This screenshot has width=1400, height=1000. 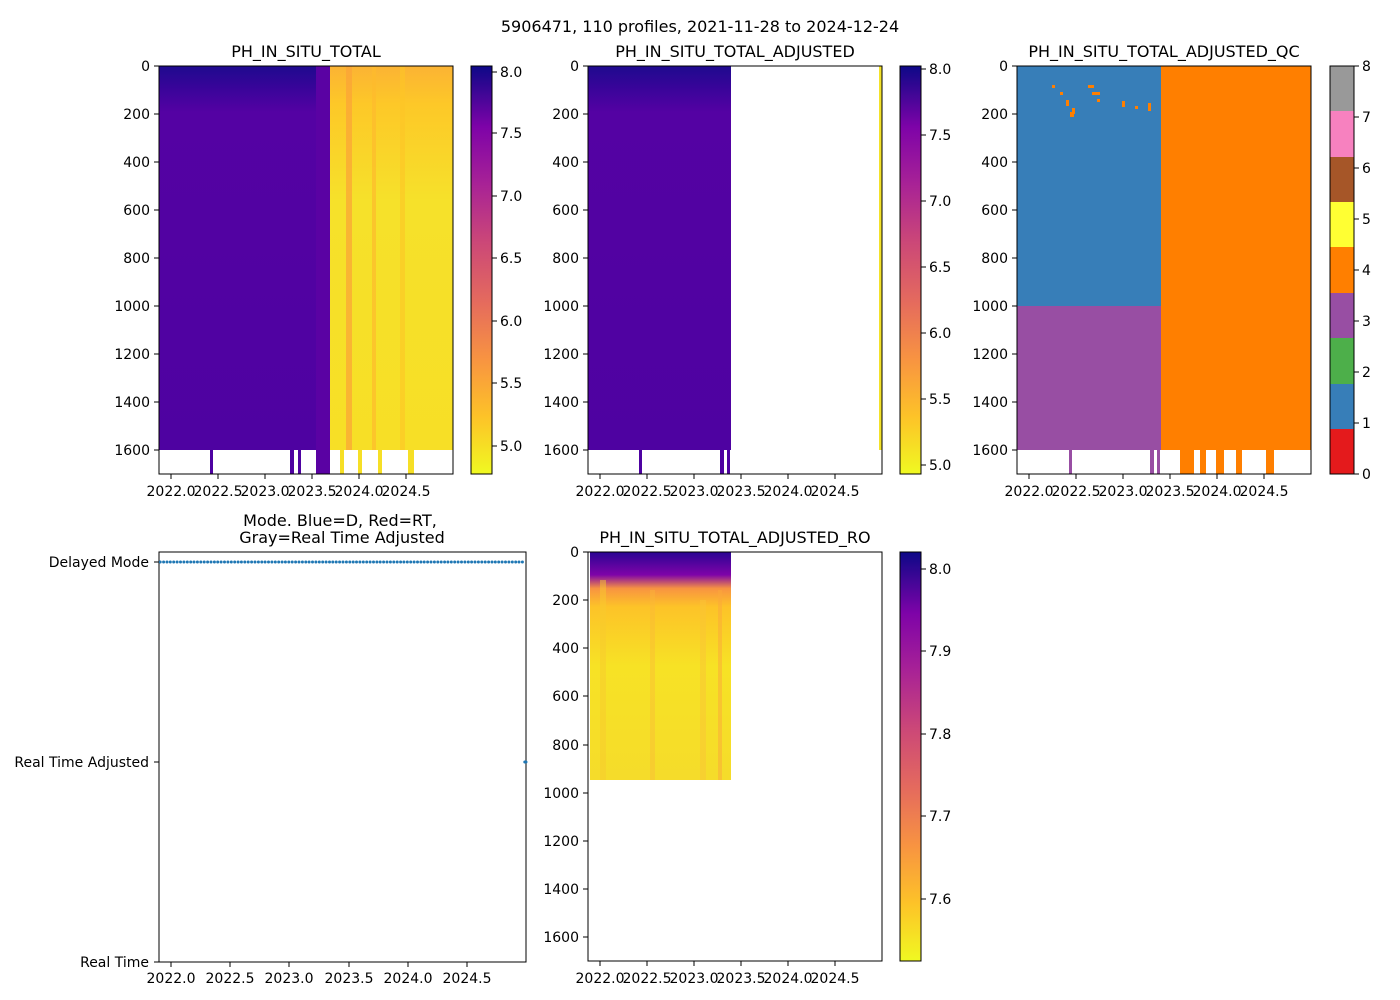 What do you see at coordinates (1366, 271) in the screenshot?
I see `ph-qc-cbar-label: 4` at bounding box center [1366, 271].